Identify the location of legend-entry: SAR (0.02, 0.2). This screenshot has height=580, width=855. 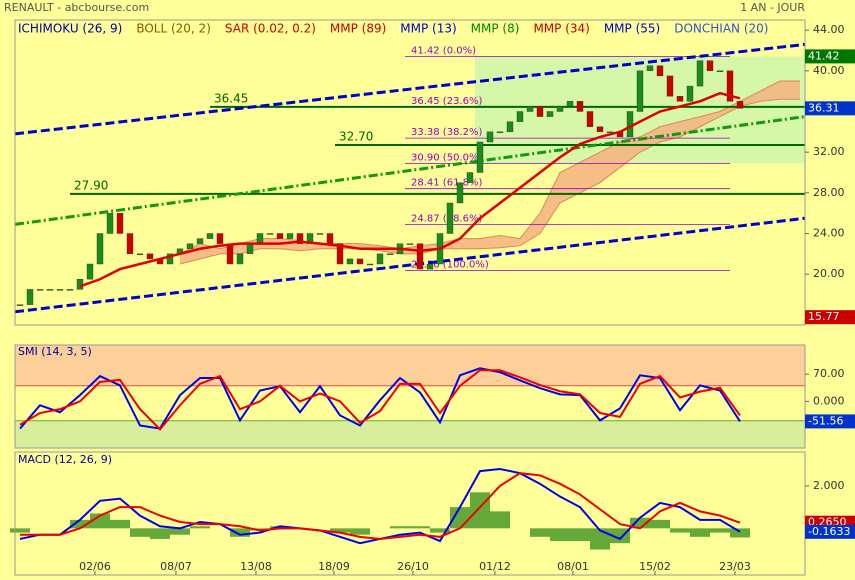
(270, 29).